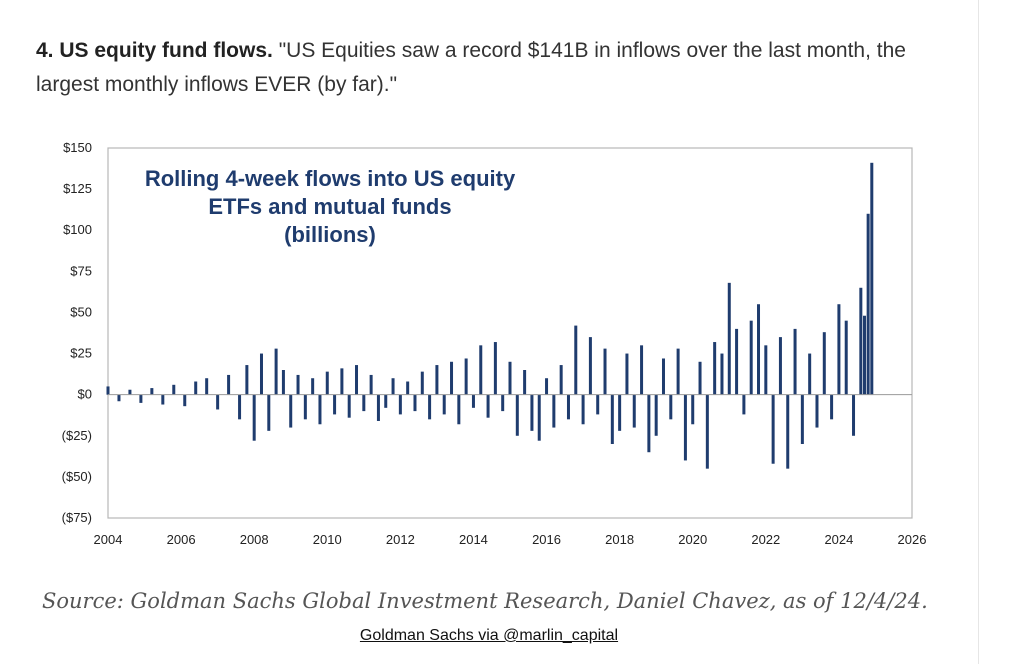 Image resolution: width=1014 pixels, height=664 pixels. Describe the element at coordinates (765, 539) in the screenshot. I see `x-tick-label: 2022` at that location.